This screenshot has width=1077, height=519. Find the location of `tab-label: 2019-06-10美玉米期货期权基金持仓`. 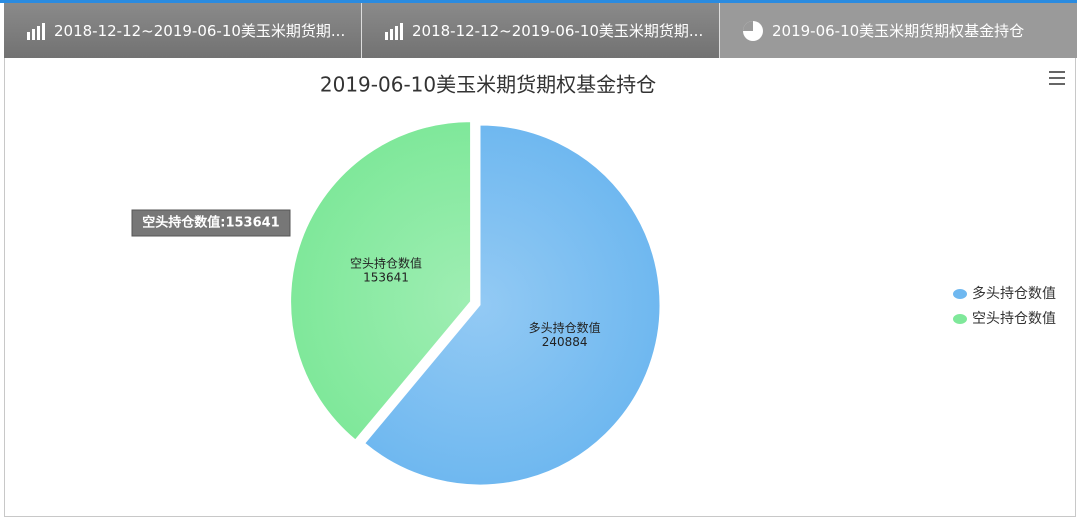

tab-label: 2019-06-10美玉米期货期权基金持仓 is located at coordinates (898, 31).